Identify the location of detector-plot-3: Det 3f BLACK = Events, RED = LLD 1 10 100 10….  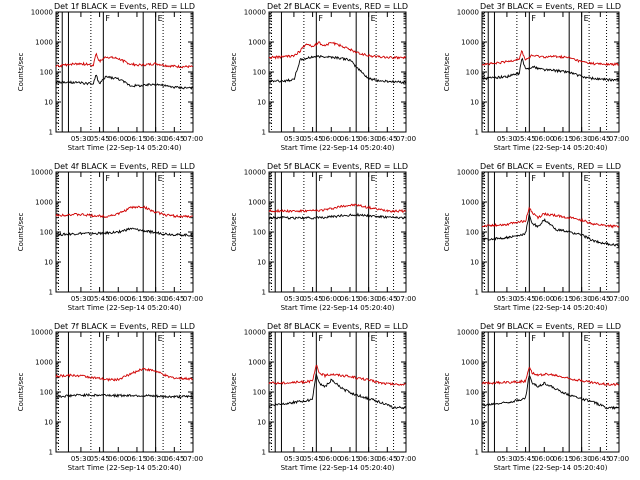
(536, 77).